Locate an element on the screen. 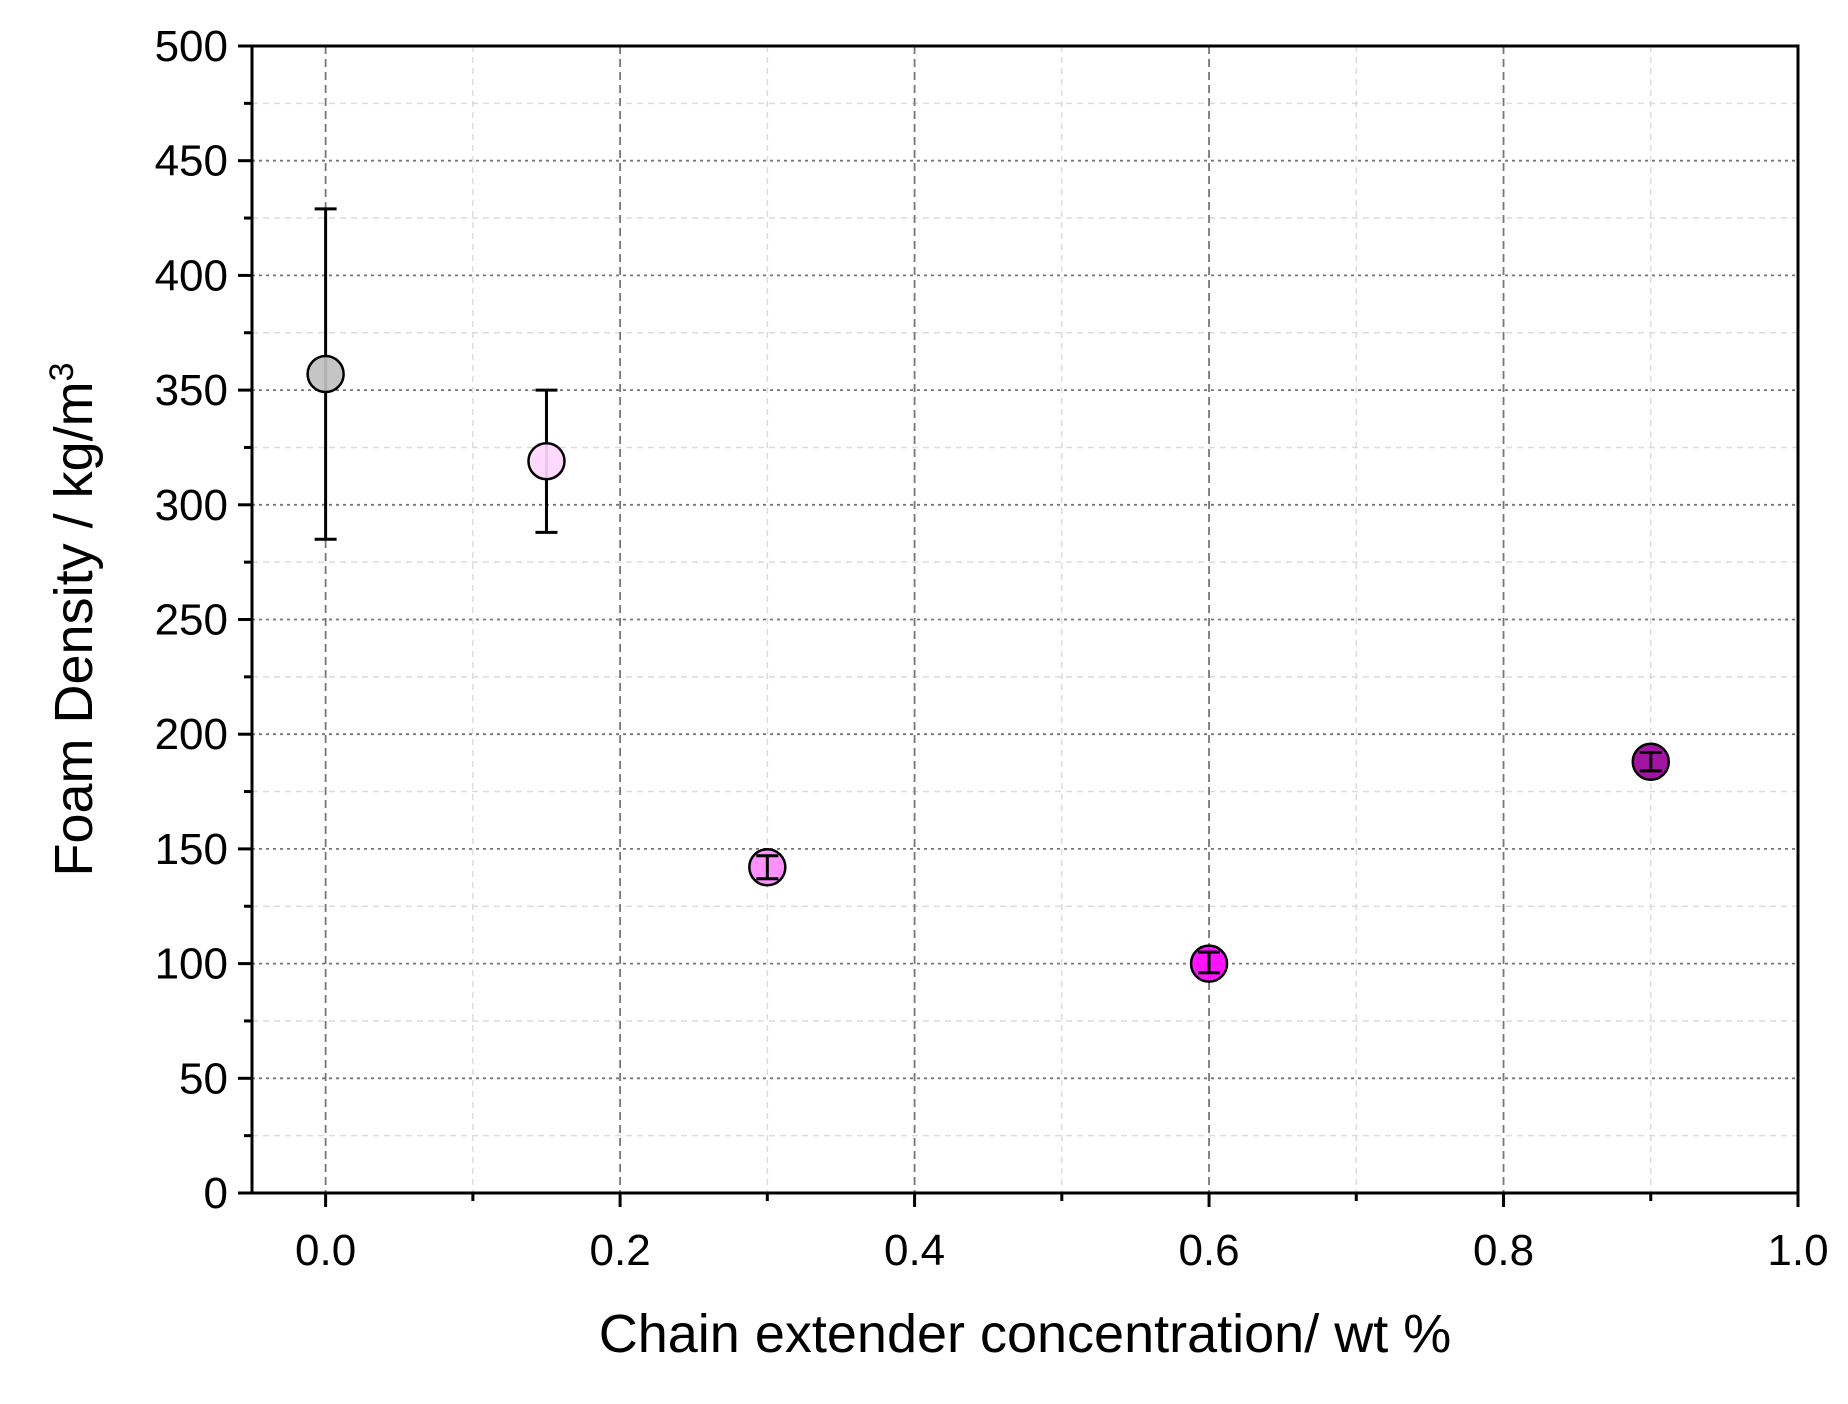  y-axis-title-main: Foam Density / kg/m is located at coordinates (74, 628).